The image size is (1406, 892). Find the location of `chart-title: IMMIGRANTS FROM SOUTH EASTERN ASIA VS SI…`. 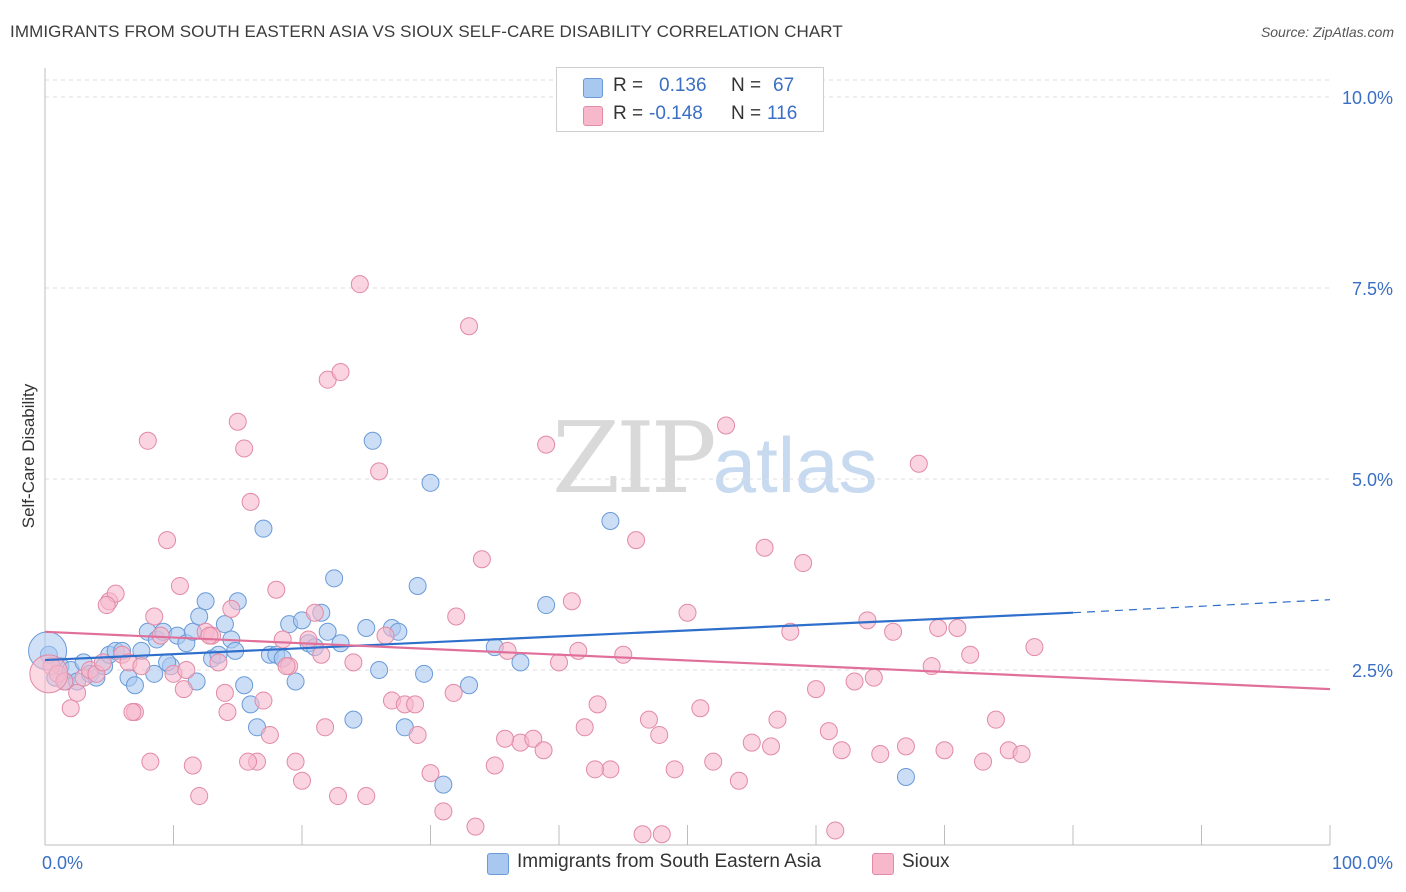

chart-title: IMMIGRANTS FROM SOUTH EASTERN ASIA VS SI… is located at coordinates (426, 31).